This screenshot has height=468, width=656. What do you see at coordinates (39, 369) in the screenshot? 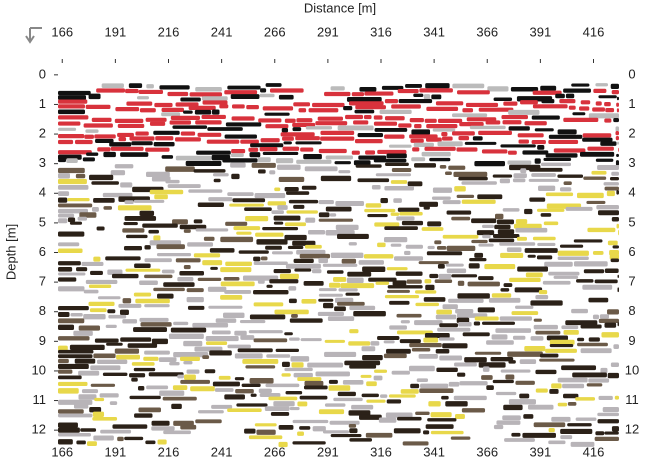
I see `y-tick-label-left: 10` at bounding box center [39, 369].